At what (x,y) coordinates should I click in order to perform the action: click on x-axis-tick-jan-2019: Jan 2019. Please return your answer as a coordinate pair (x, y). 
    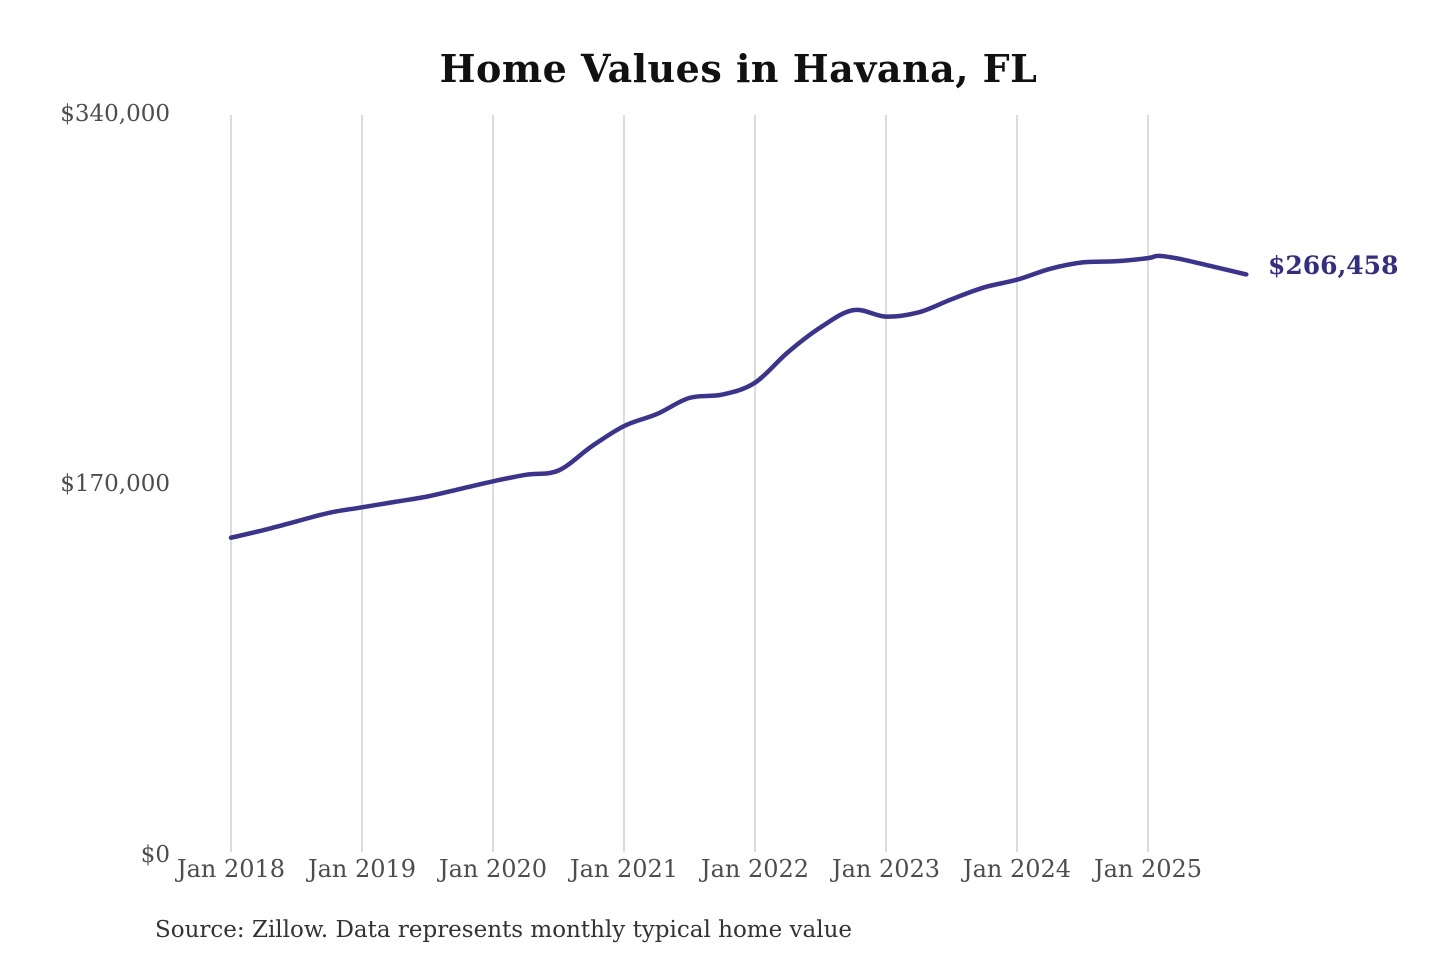
    Looking at the image, I should click on (362, 869).